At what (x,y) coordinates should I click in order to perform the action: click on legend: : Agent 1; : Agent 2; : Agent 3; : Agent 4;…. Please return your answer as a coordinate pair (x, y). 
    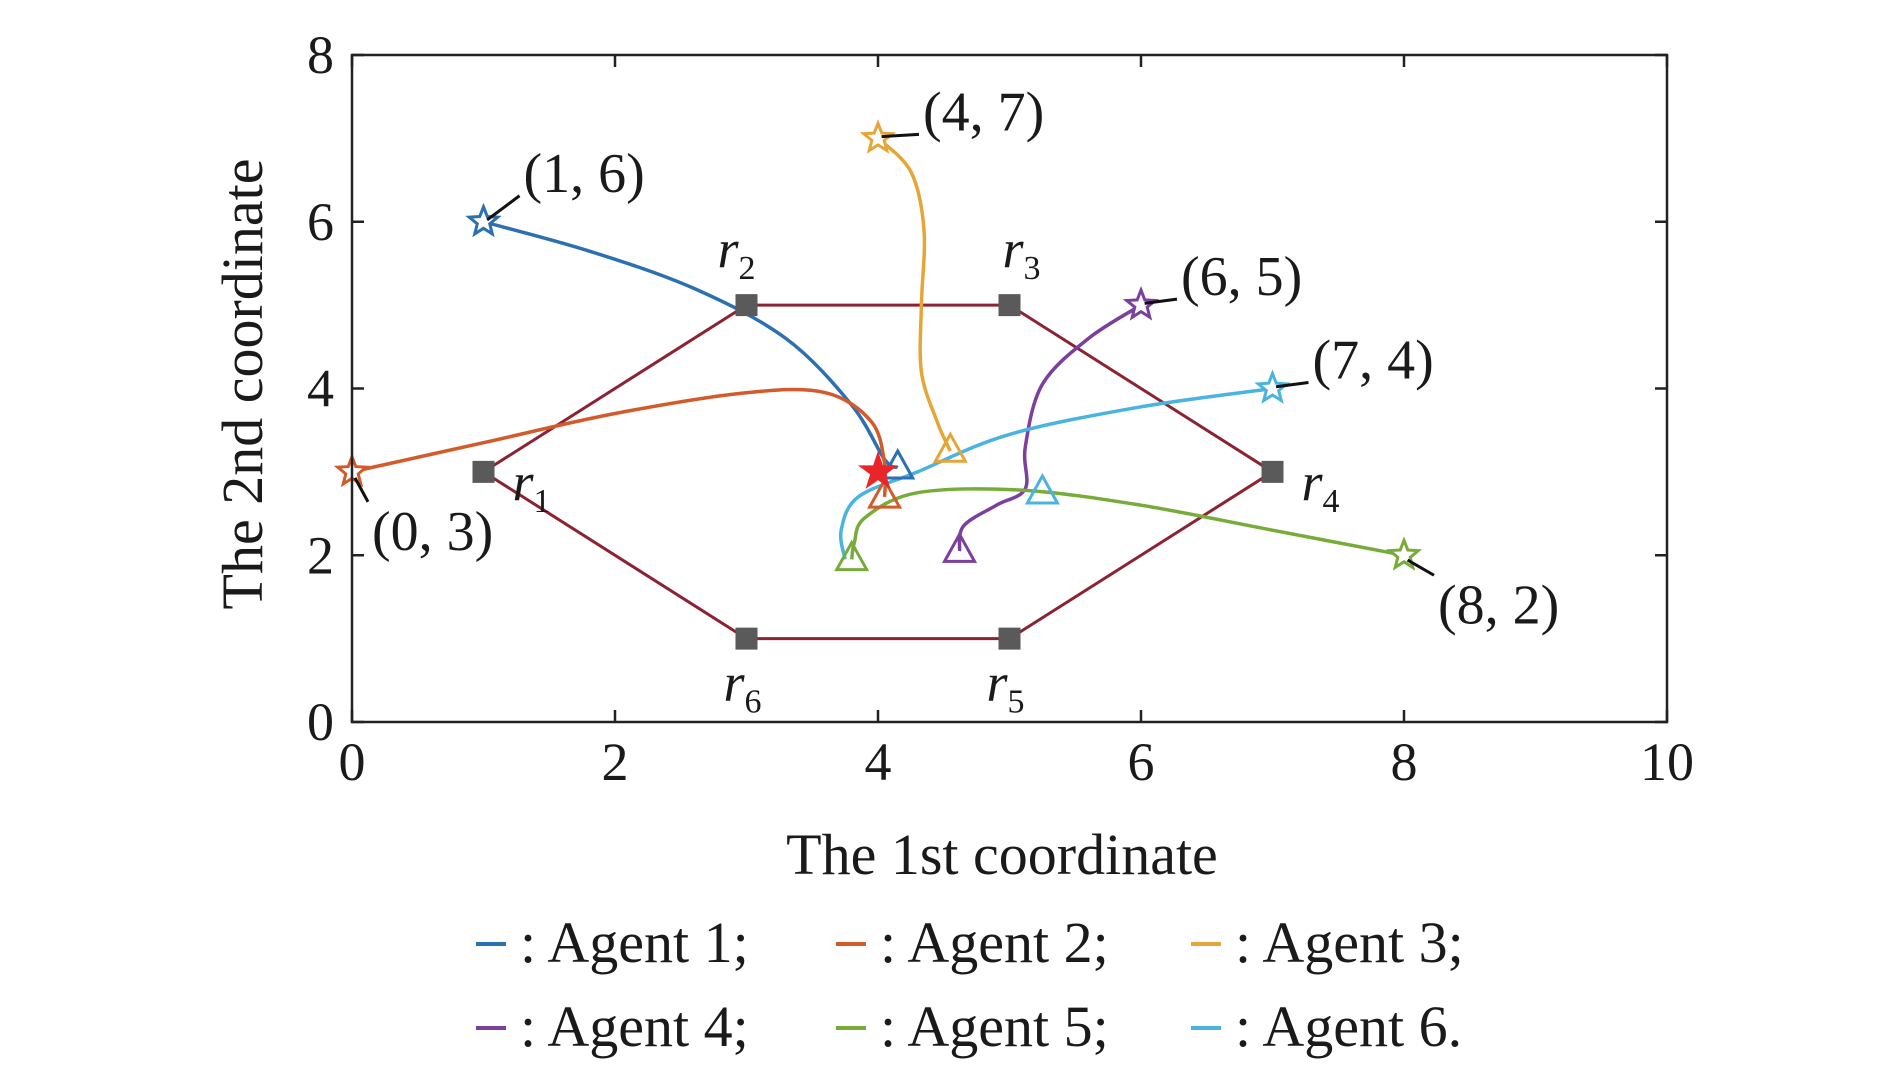
    Looking at the image, I should click on (970, 984).